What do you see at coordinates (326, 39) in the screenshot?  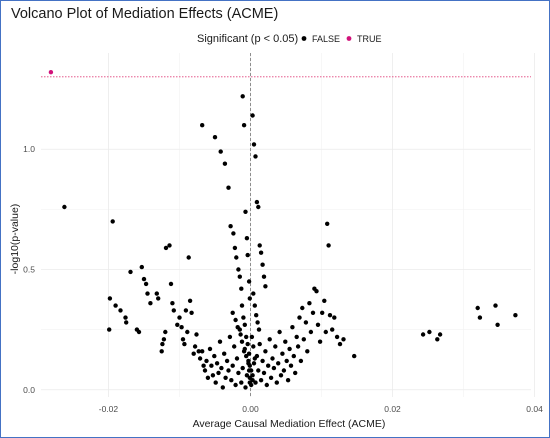 I see `legend-label-false: FALSE` at bounding box center [326, 39].